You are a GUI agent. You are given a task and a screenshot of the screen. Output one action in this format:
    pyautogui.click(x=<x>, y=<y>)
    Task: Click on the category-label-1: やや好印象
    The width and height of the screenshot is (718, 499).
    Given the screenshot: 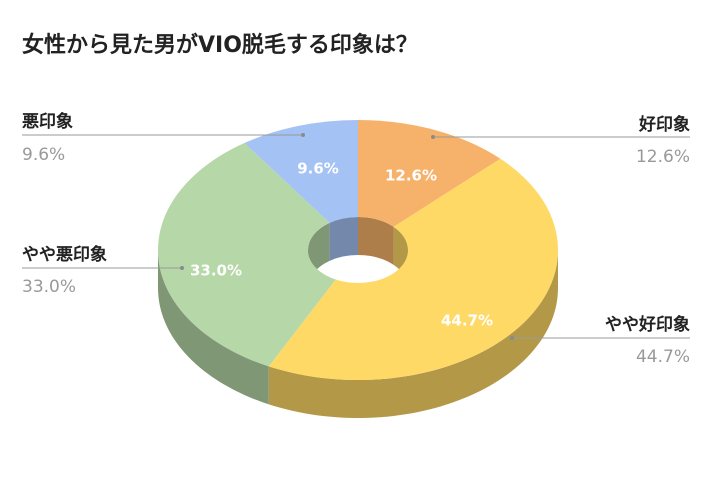 What is the action you would take?
    pyautogui.click(x=647, y=324)
    